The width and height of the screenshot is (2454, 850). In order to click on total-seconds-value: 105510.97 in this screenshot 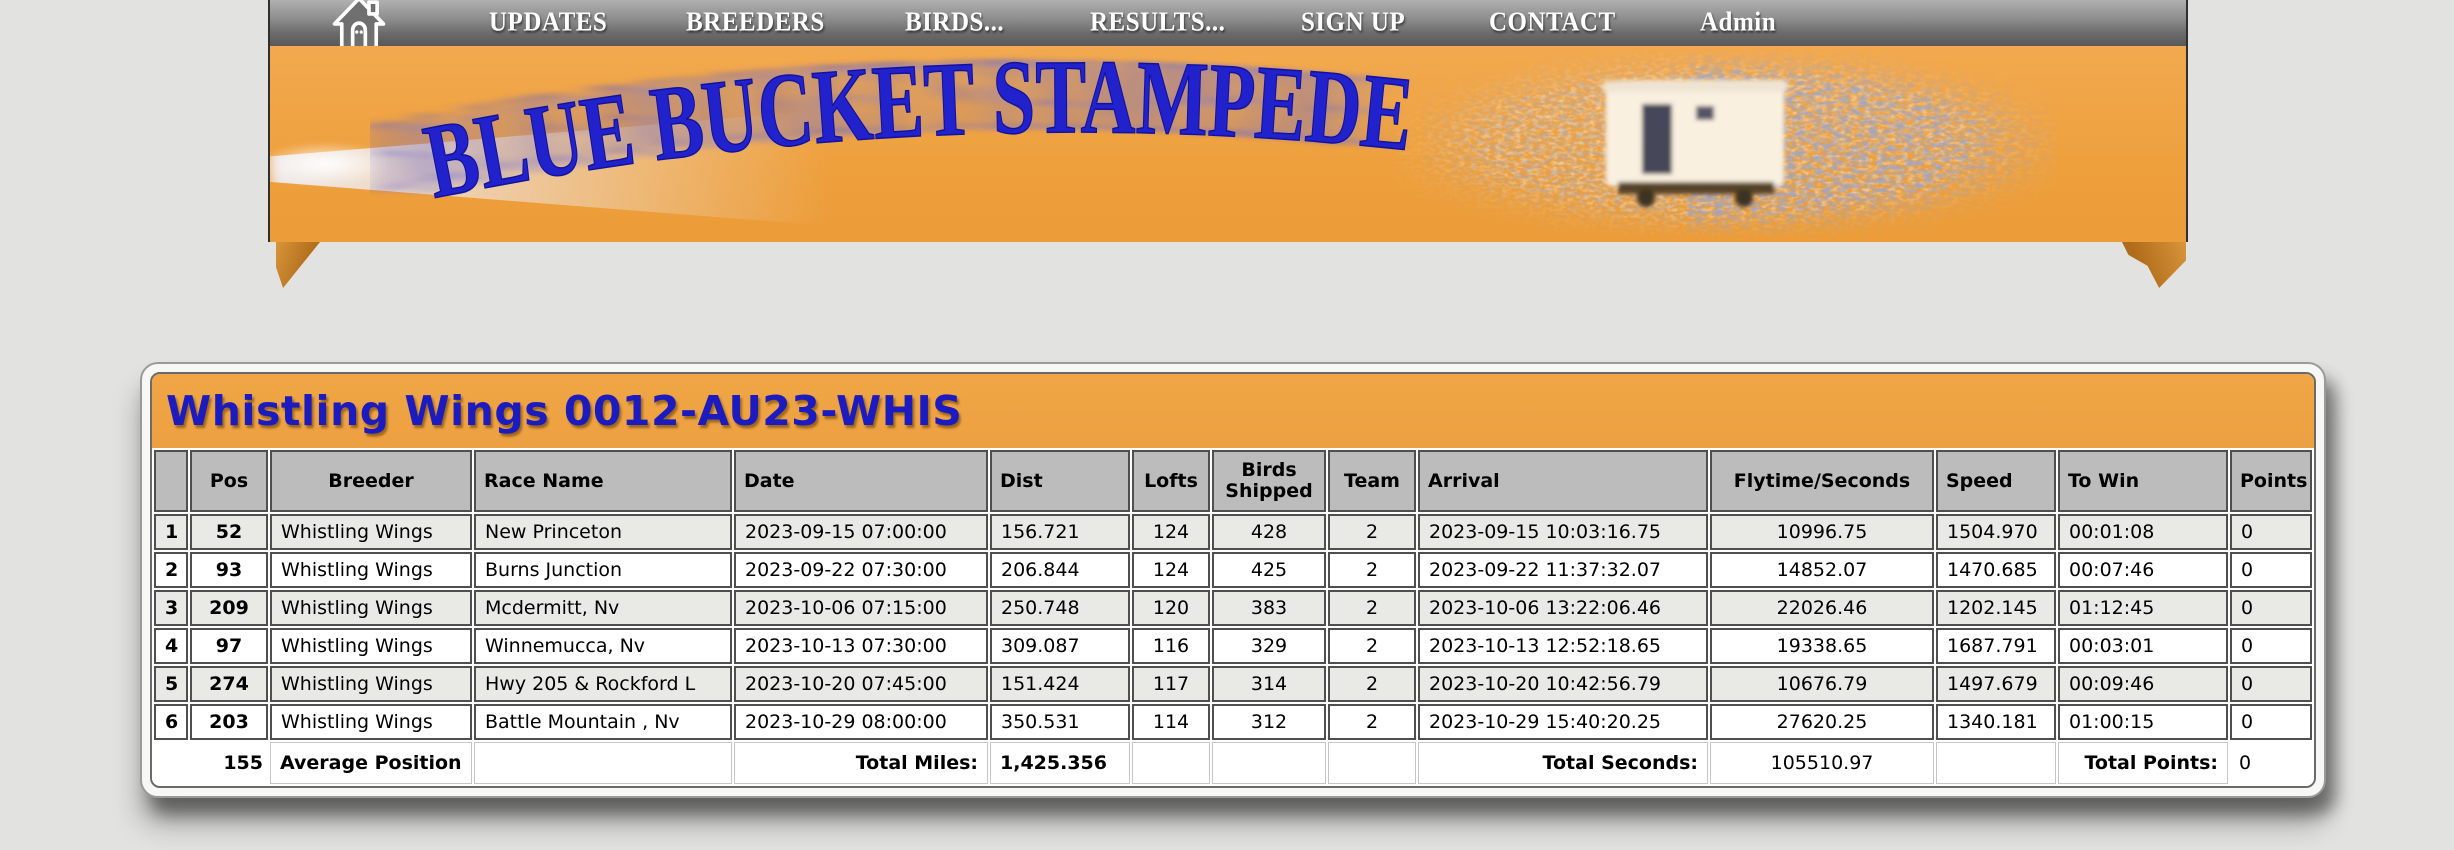, I will do `click(1822, 763)`.